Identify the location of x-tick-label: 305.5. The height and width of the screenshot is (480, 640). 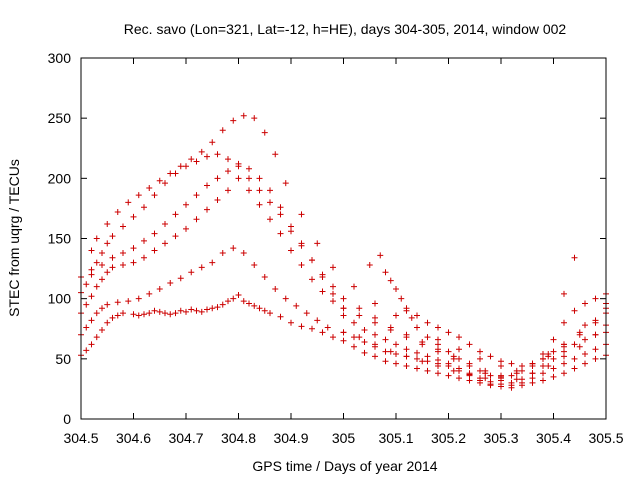
(605, 438).